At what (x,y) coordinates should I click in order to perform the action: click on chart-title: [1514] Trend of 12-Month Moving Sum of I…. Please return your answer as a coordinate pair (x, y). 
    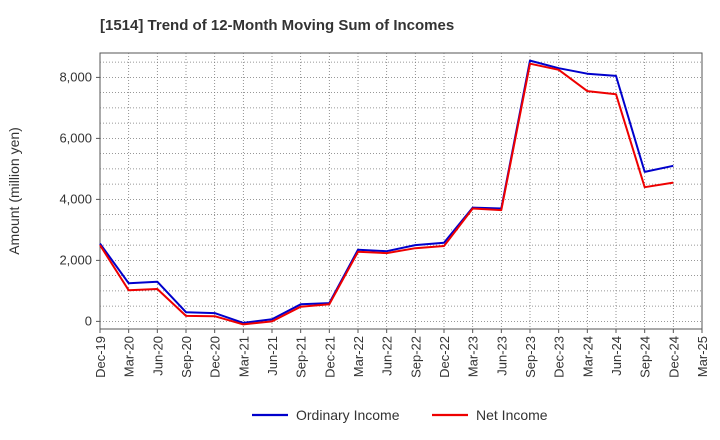
    Looking at the image, I should click on (277, 25).